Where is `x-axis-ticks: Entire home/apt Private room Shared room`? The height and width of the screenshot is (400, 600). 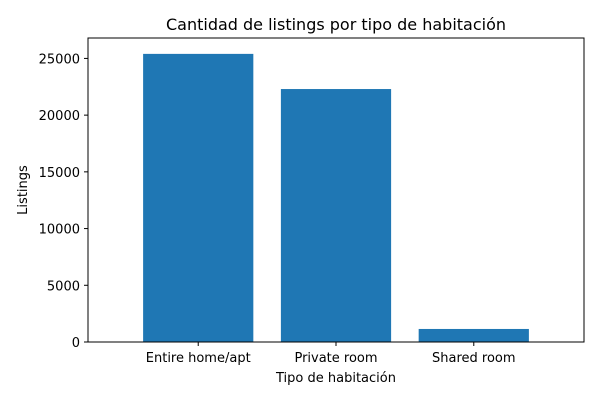
x-axis-ticks: Entire home/apt Private room Shared room is located at coordinates (331, 354).